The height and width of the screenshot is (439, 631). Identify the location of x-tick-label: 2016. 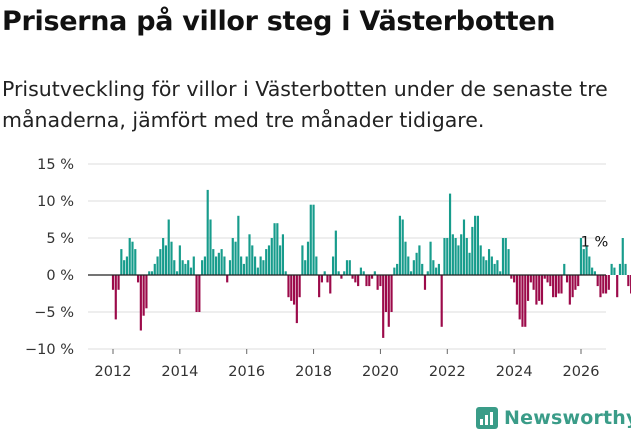
(246, 372).